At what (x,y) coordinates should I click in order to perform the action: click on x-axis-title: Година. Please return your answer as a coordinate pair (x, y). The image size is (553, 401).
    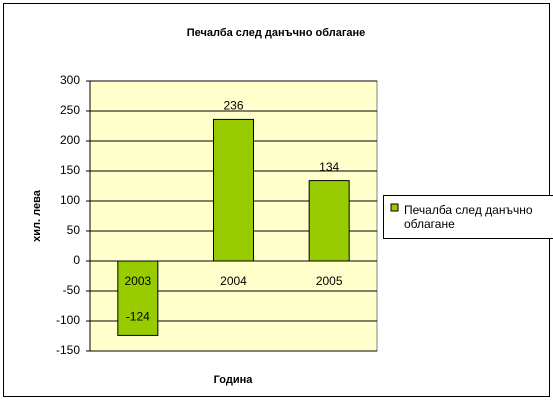
    Looking at the image, I should click on (234, 380).